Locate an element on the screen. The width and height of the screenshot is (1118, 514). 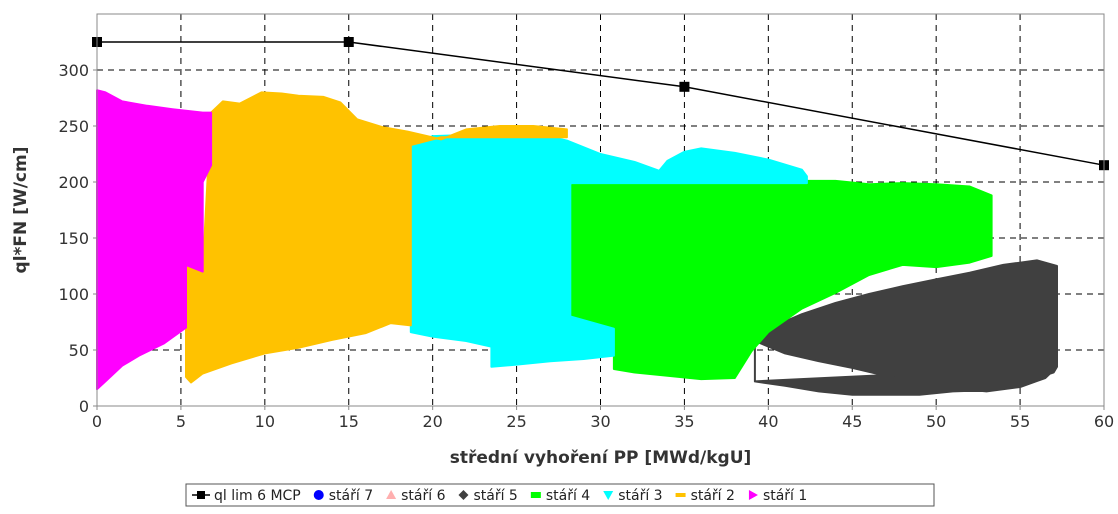
x-tick-label: 5 is located at coordinates (181, 421).